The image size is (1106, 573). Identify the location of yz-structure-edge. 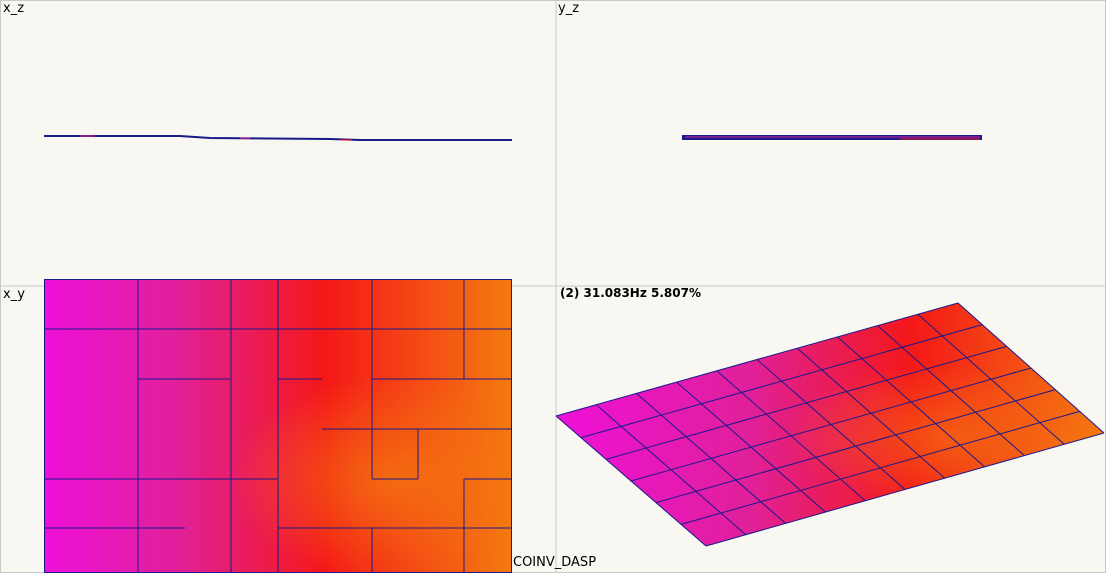
(832, 137).